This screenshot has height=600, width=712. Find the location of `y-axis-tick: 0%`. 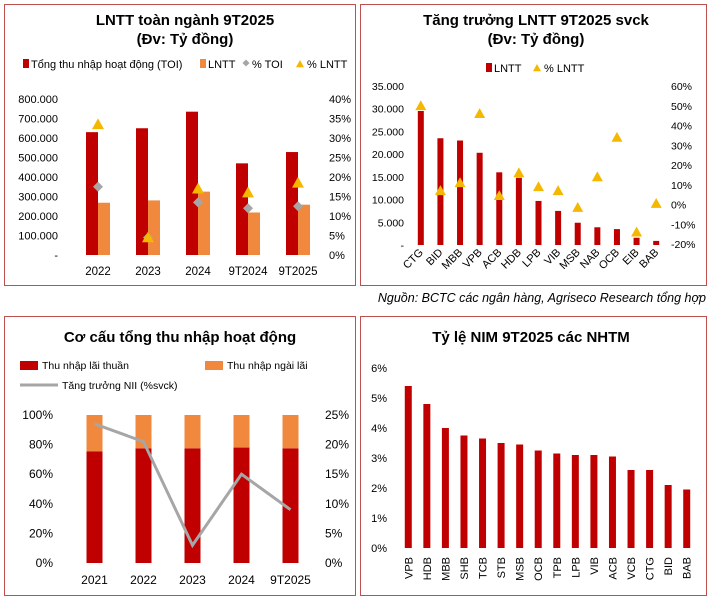

y-axis-tick: 0% is located at coordinates (379, 549).